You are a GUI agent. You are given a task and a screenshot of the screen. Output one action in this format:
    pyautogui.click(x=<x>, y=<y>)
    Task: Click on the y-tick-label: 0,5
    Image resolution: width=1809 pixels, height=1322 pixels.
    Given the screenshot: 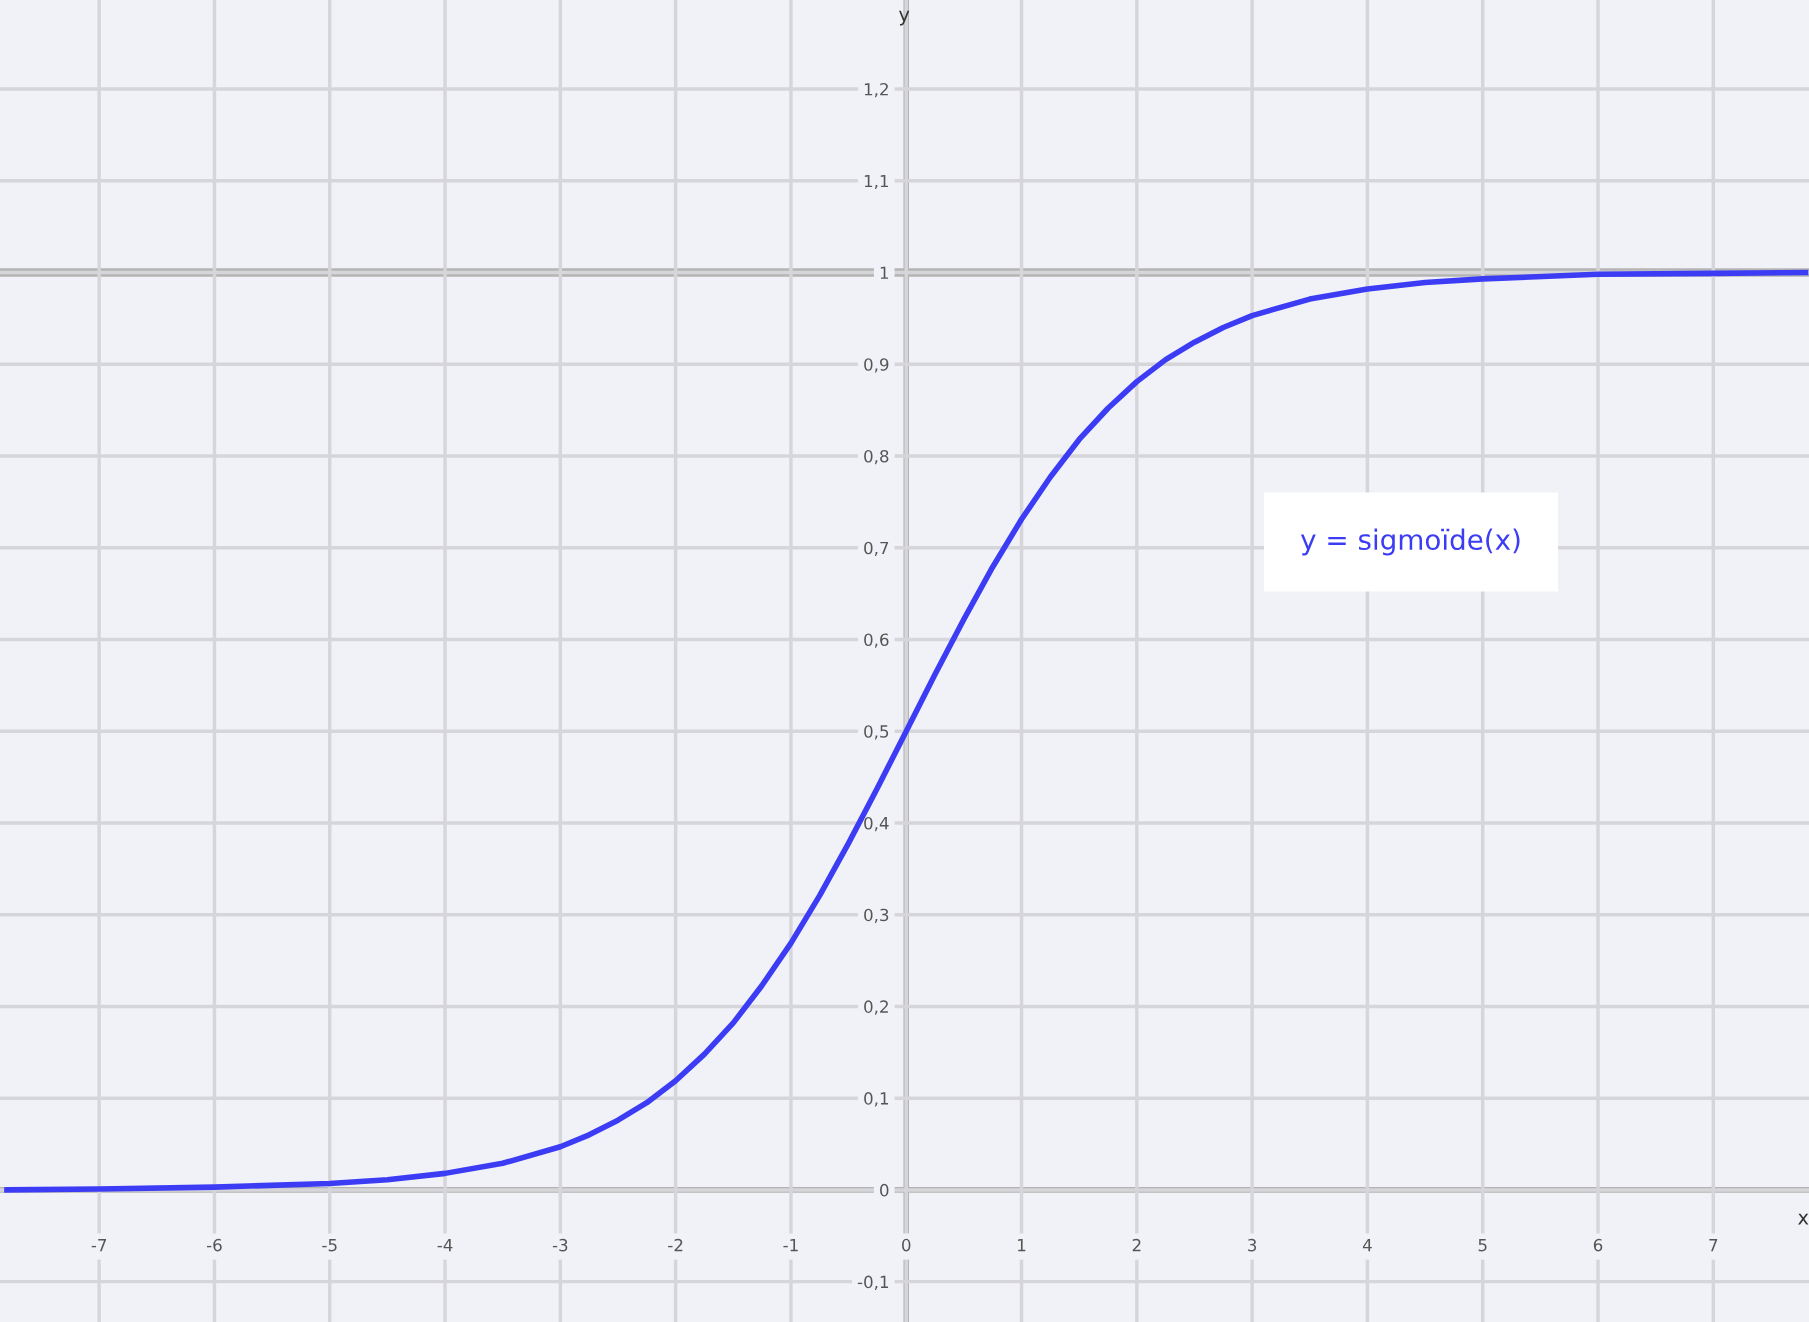 What is the action you would take?
    pyautogui.click(x=876, y=732)
    